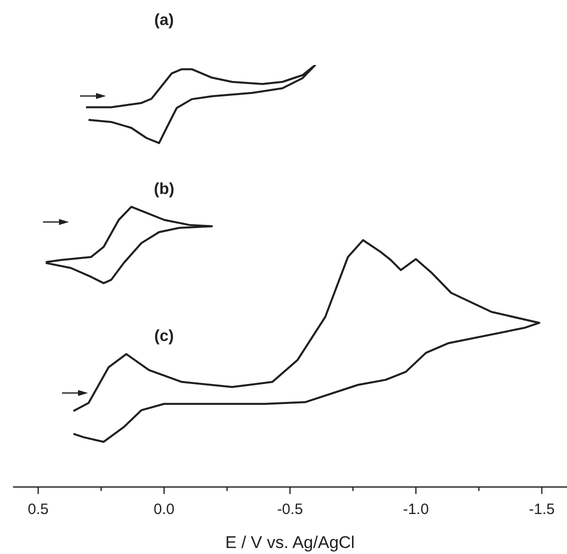  I want to click on x-axis-title: E / V vs. Ag/AgCl, so click(290, 542).